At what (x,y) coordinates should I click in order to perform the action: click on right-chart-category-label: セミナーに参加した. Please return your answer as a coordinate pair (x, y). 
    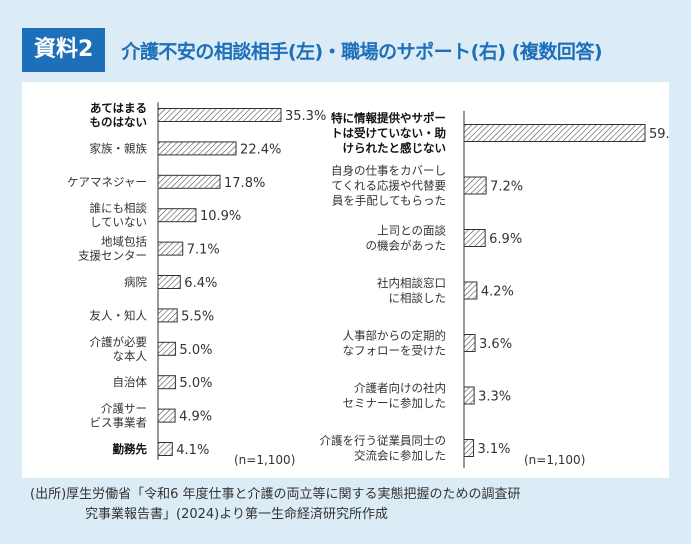
    Looking at the image, I should click on (395, 403).